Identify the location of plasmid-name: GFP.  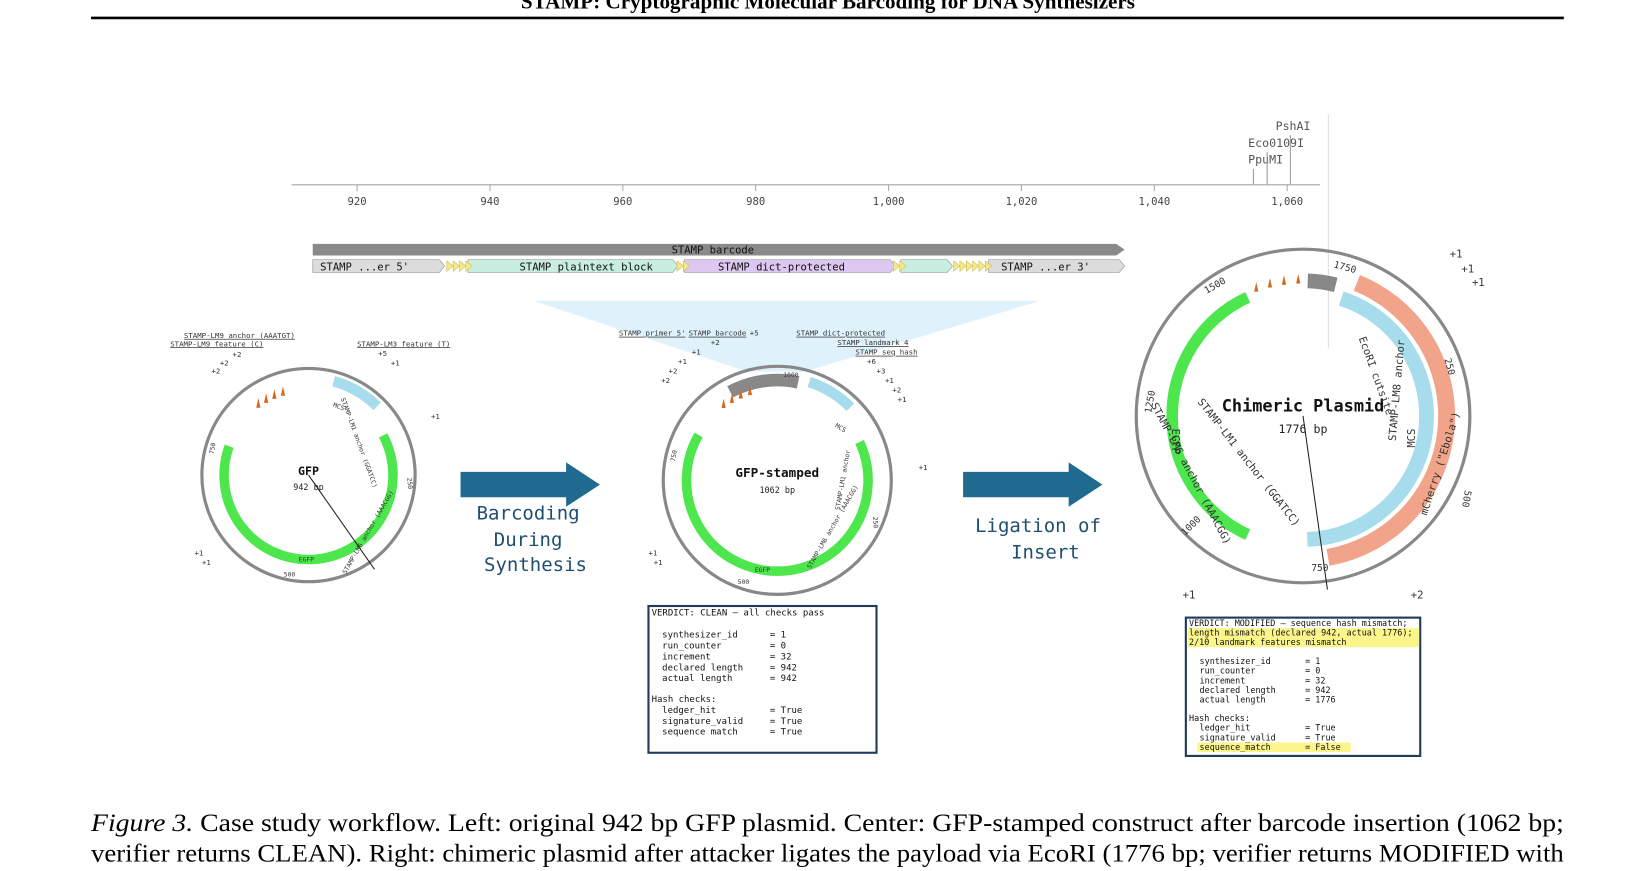
(308, 471).